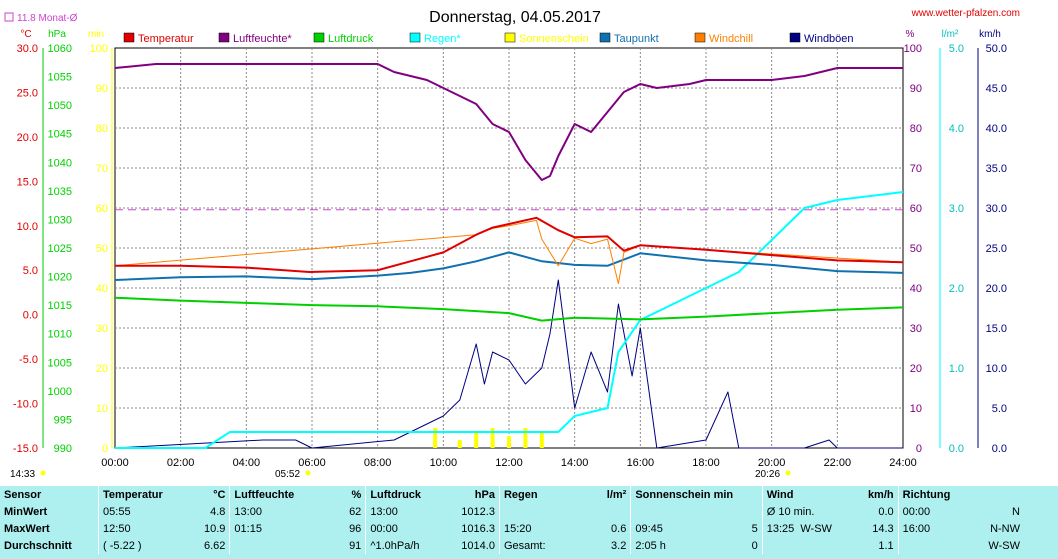 This screenshot has width=1058, height=559. I want to click on legend-label: Sonnenschein, so click(554, 39).